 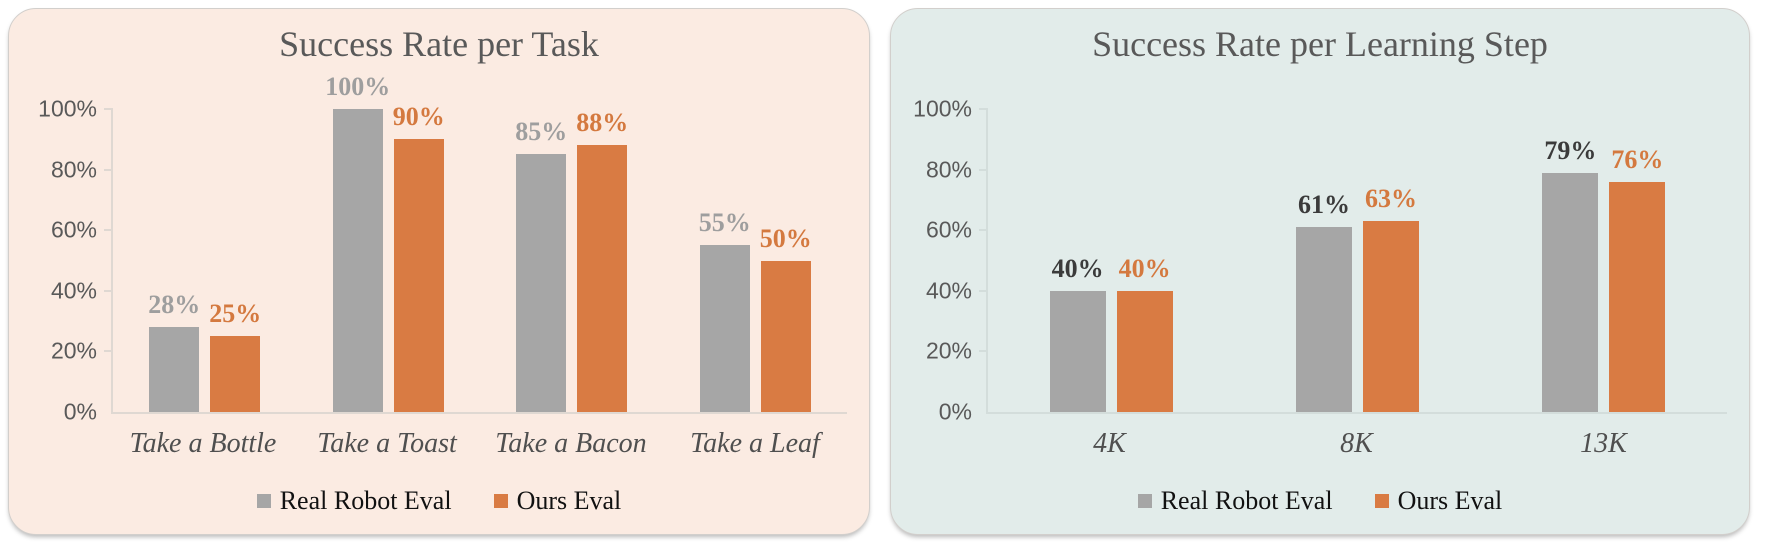 I want to click on bar-pair: 85% 88%, so click(x=571, y=260).